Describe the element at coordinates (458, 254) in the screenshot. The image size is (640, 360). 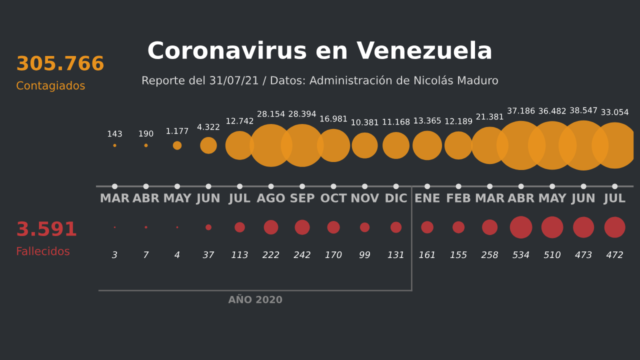
I see `data-label: 155` at that location.